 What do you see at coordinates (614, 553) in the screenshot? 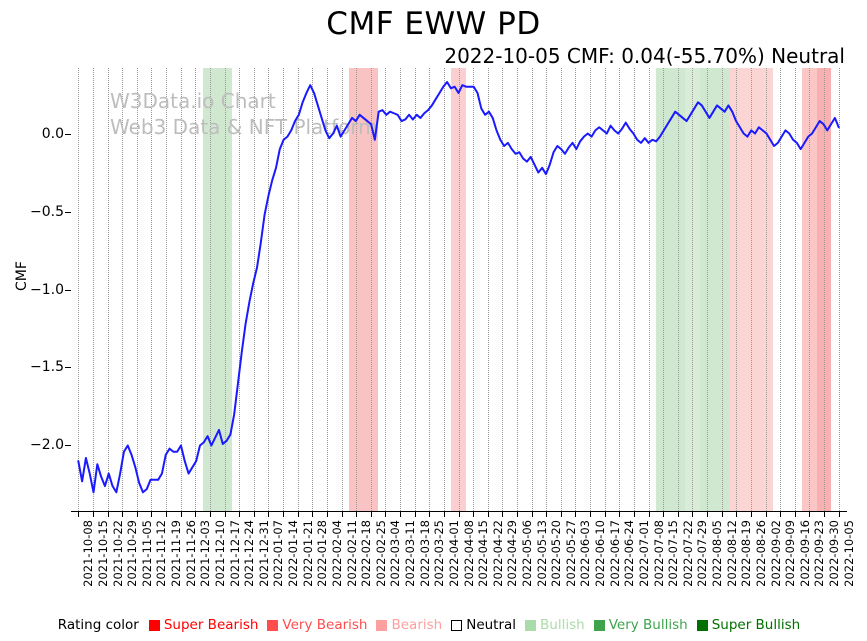
I see `x-tick-label: 2022-06-17` at bounding box center [614, 553].